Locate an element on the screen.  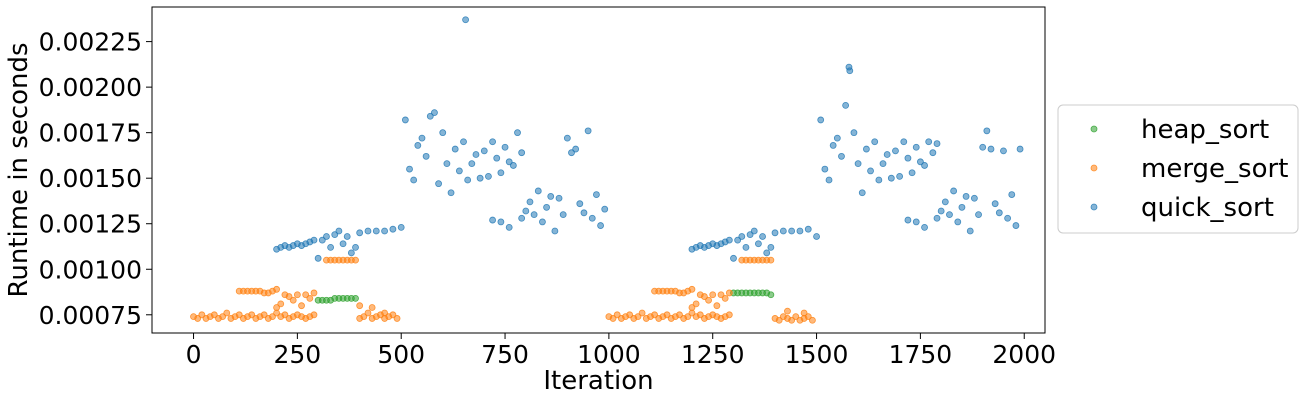
y-tick-label: 0.00100 is located at coordinates (90, 269).